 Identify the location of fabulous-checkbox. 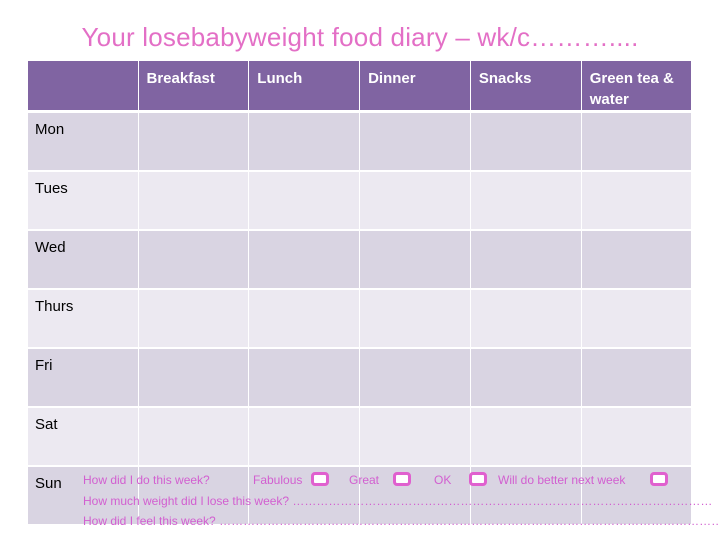
(320, 479).